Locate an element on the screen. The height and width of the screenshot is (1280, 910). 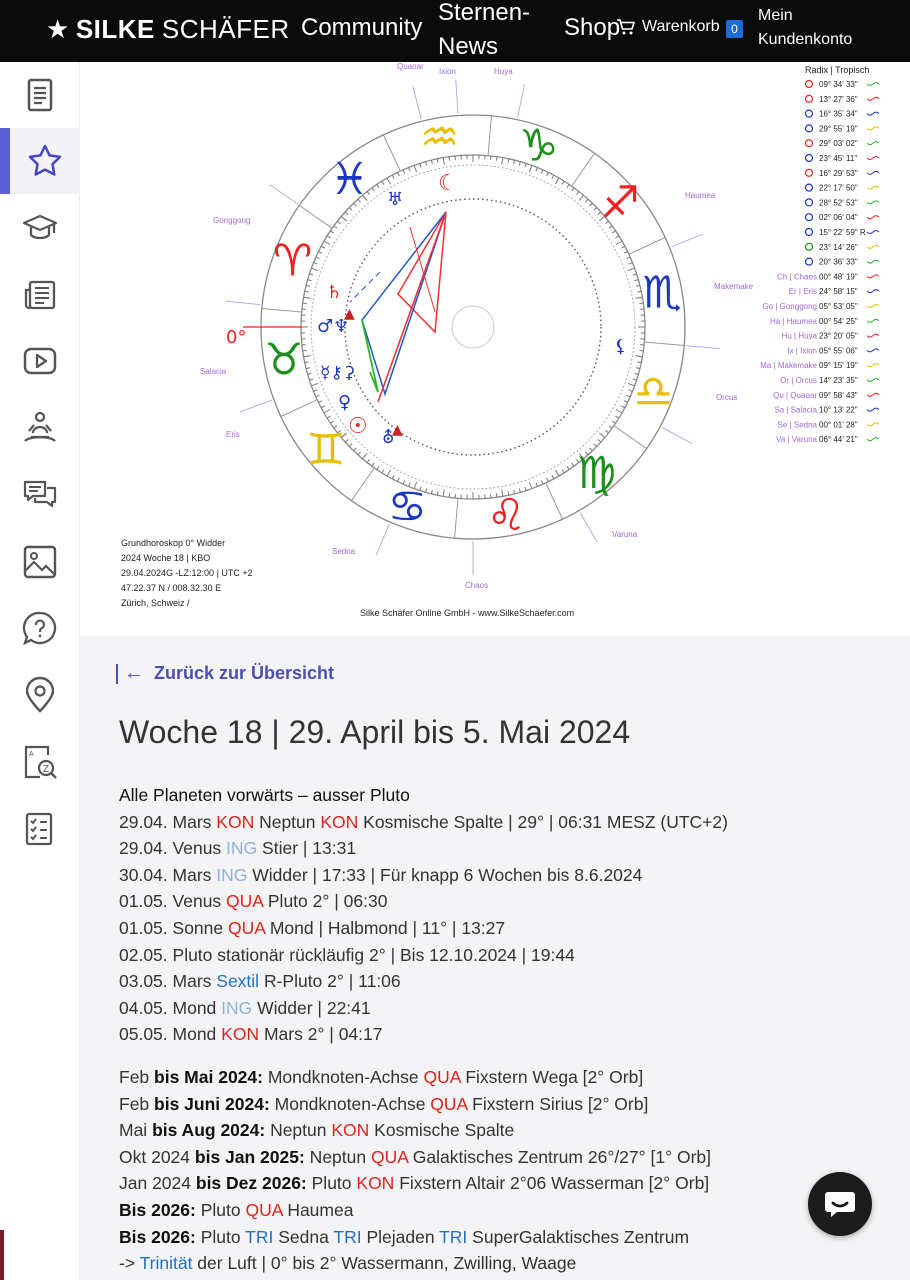
account-line1: Mein is located at coordinates (775, 15).